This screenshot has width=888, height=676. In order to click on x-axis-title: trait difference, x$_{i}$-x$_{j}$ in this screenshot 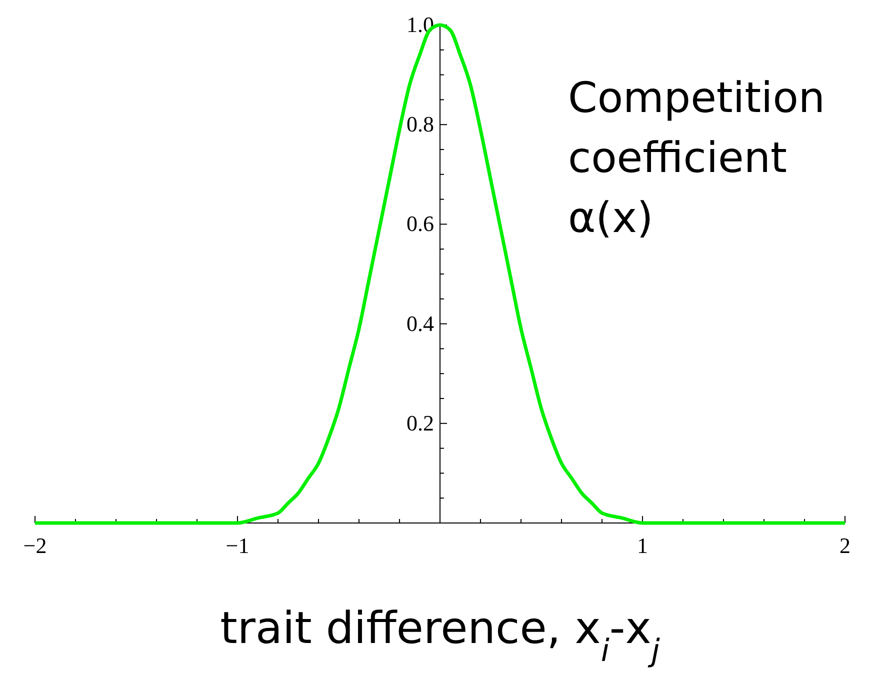, I will do `click(440, 636)`.